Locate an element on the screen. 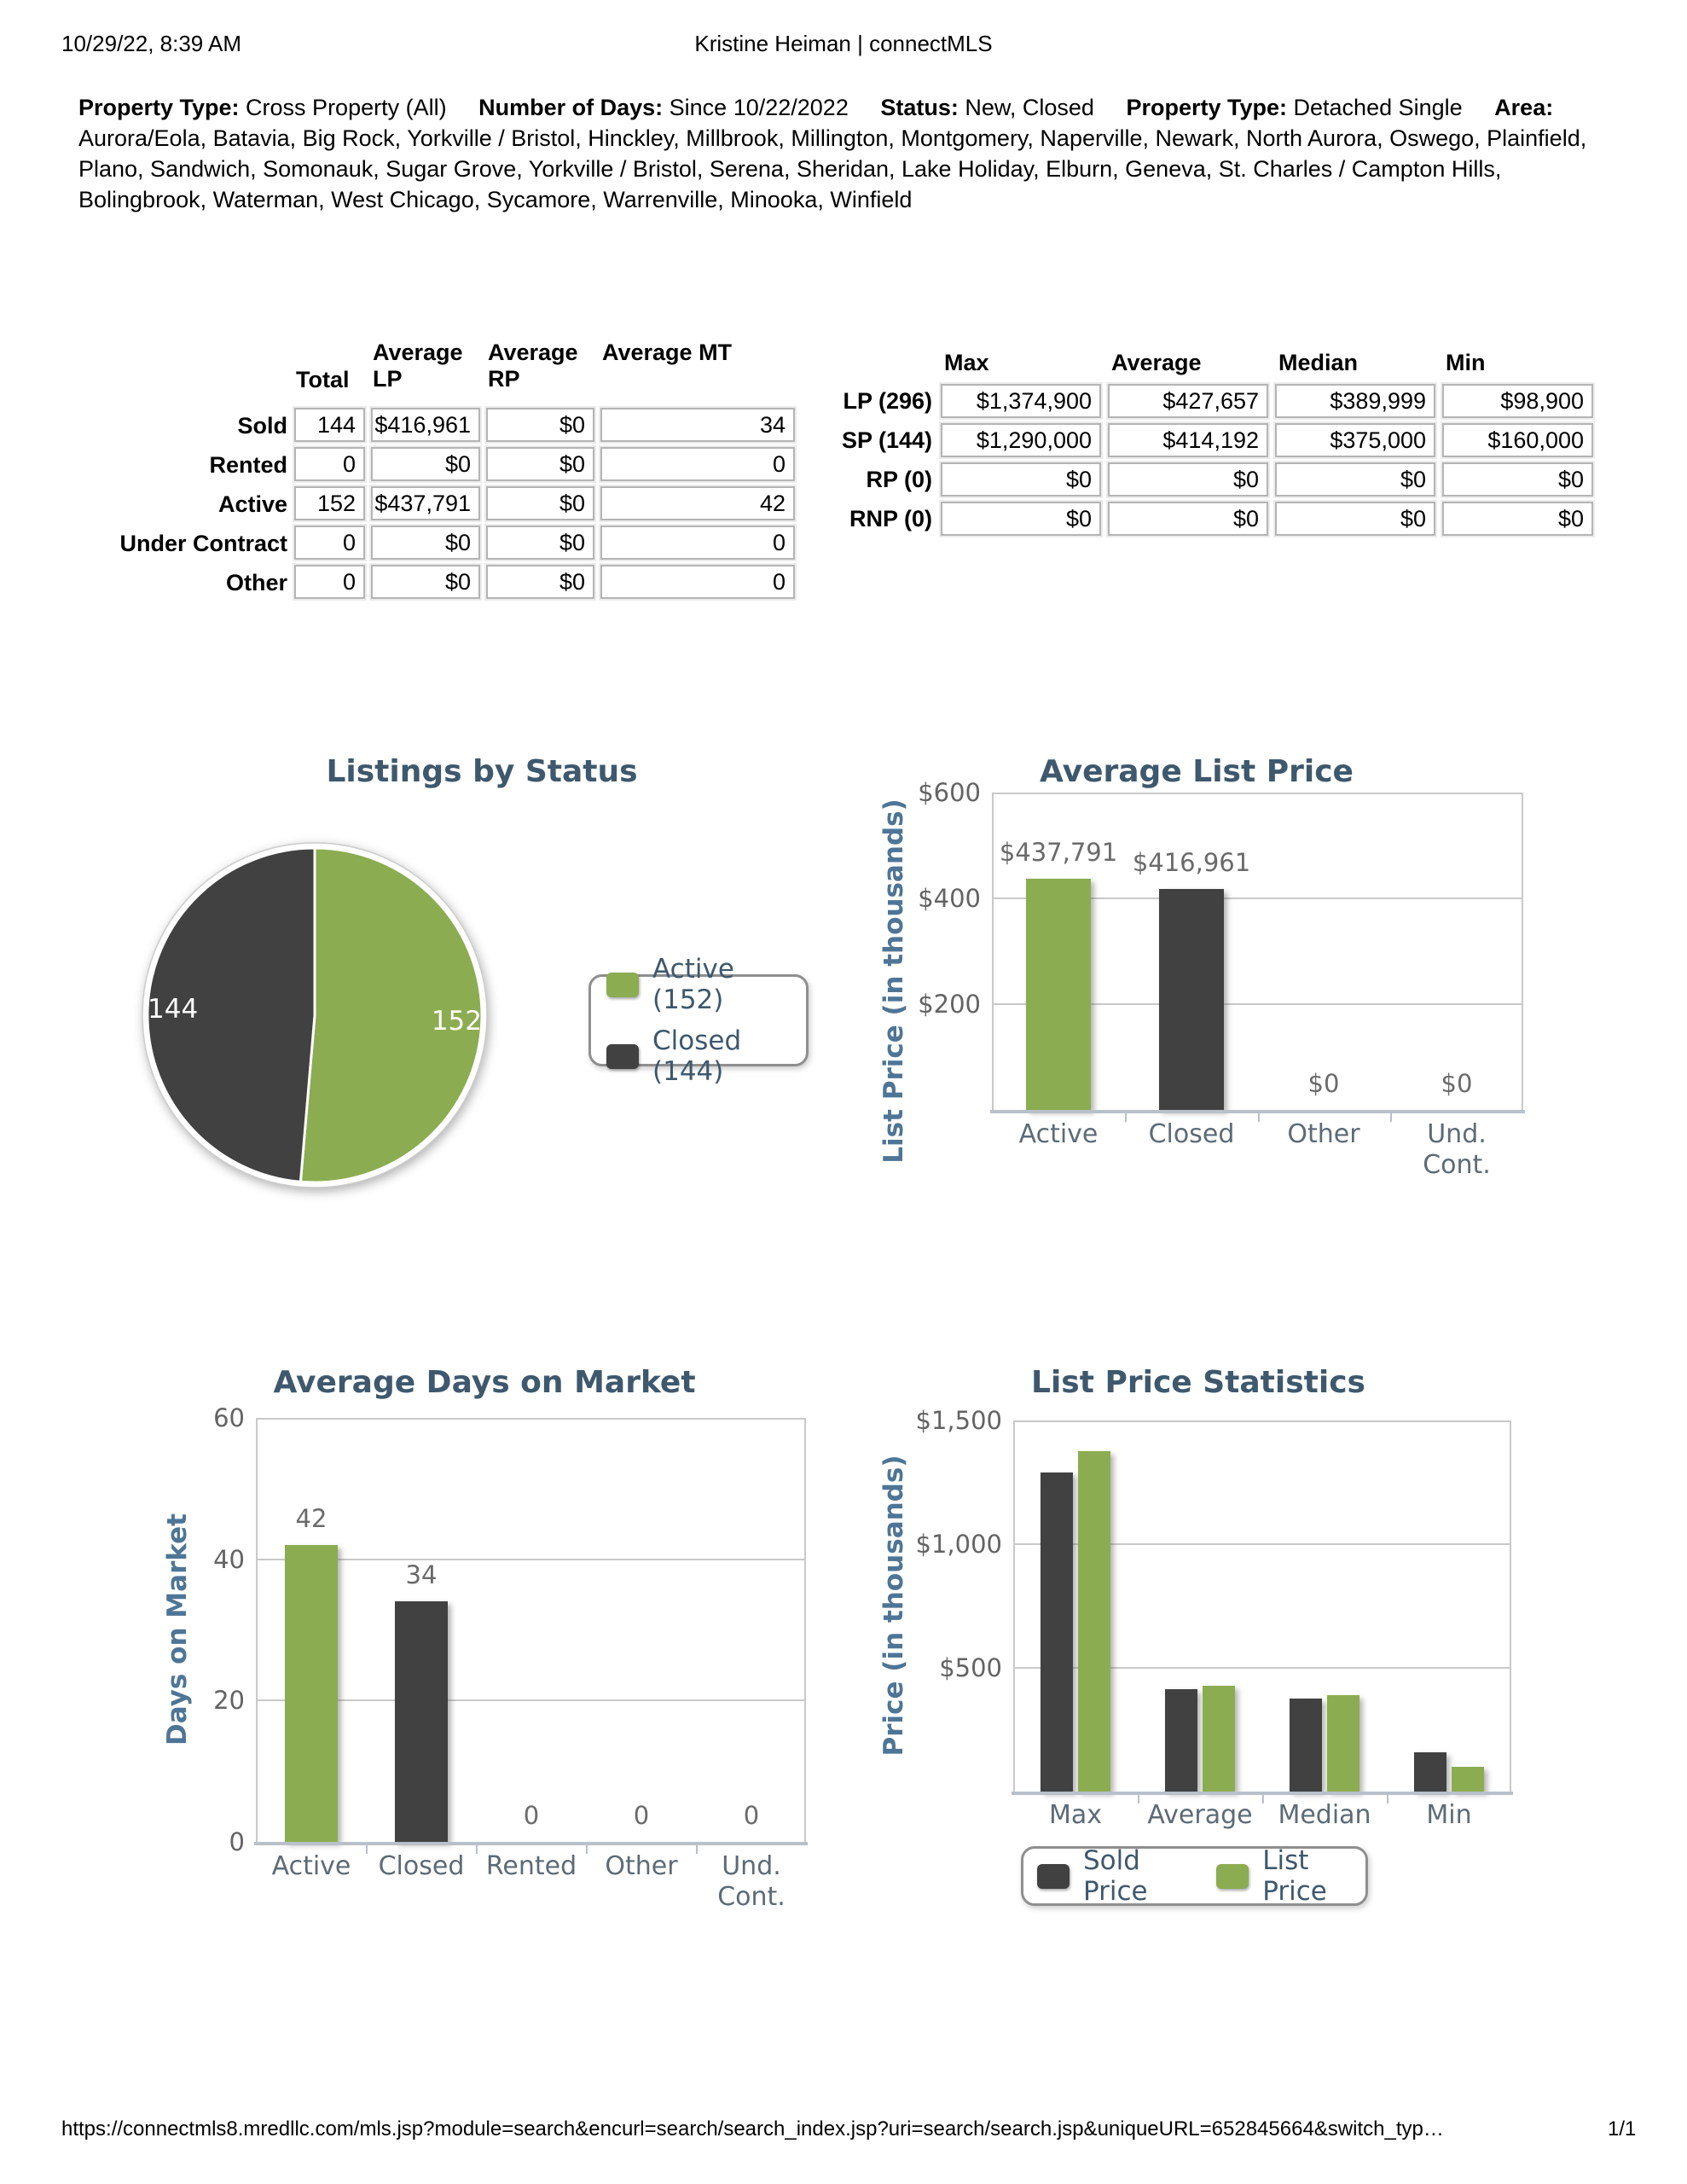 This screenshot has height=2184, width=1687. list-price-swatch-icon is located at coordinates (1233, 1876).